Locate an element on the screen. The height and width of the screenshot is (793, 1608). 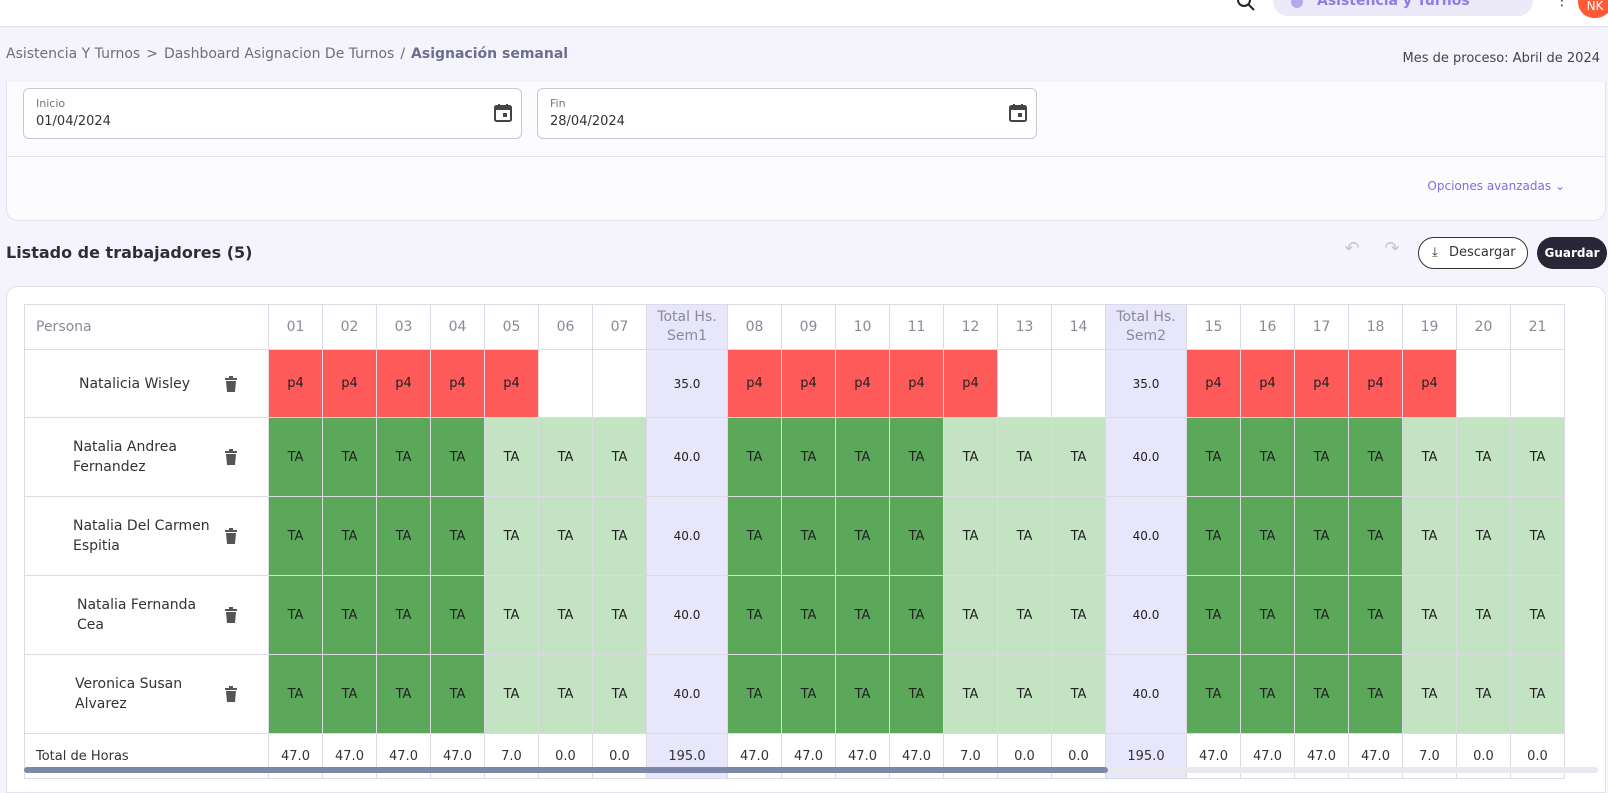
advanced-options-link: Opciones avanzadas ⌄ is located at coordinates (1496, 186).